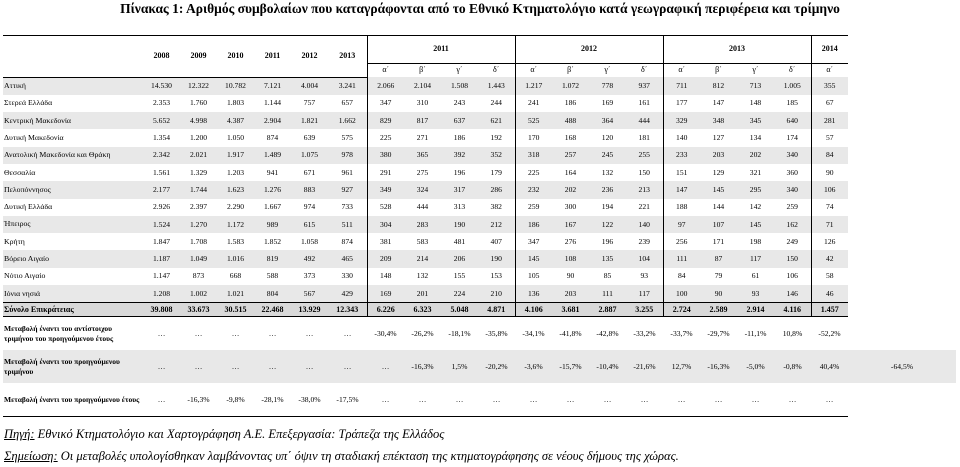 This screenshot has height=467, width=960. What do you see at coordinates (272, 310) in the screenshot?
I see `total-annual-value: 22.468` at bounding box center [272, 310].